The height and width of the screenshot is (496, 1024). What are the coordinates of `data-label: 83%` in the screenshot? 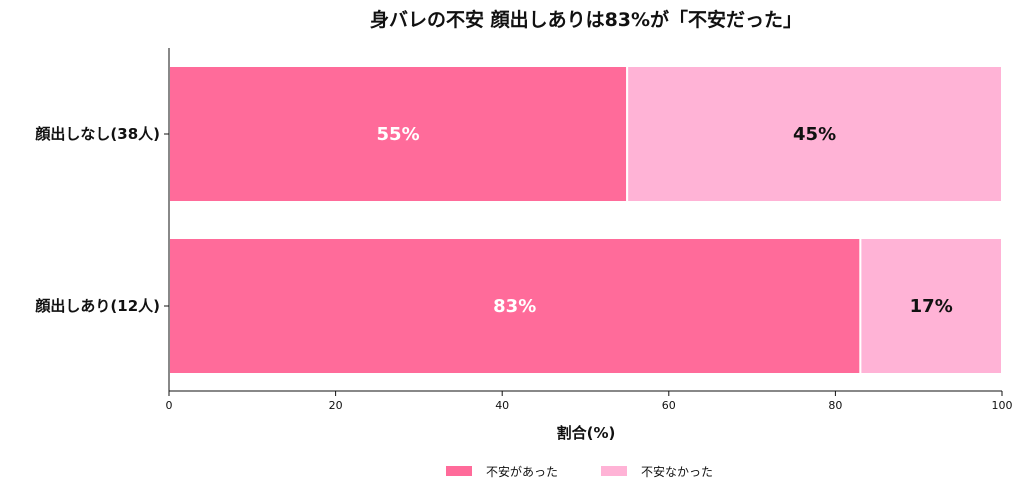 It's located at (514, 306).